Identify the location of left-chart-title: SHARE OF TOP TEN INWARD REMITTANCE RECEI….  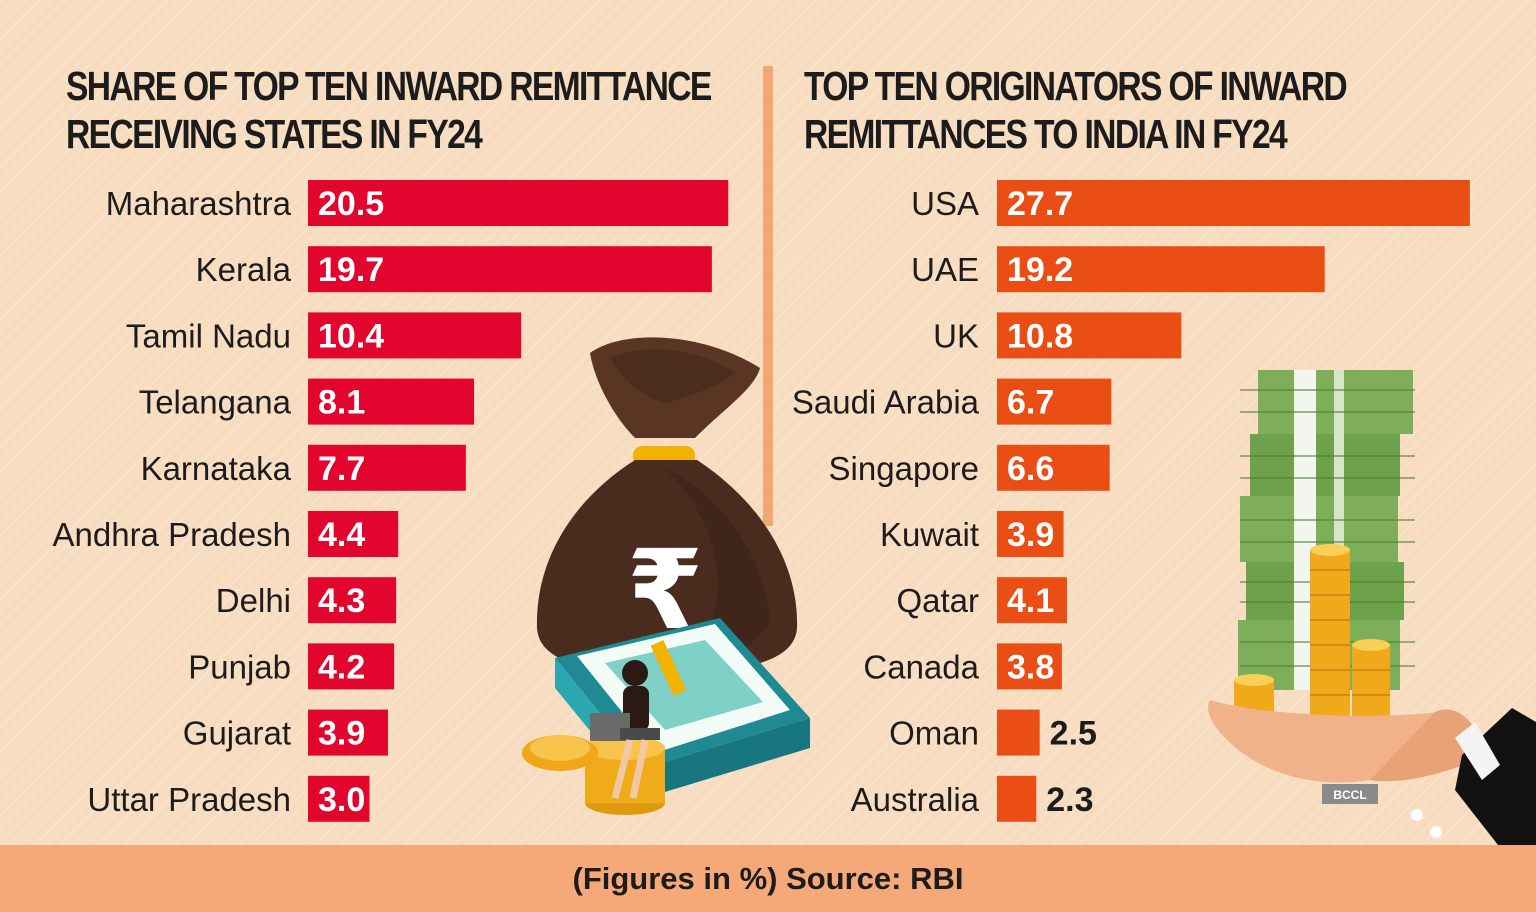
(389, 110).